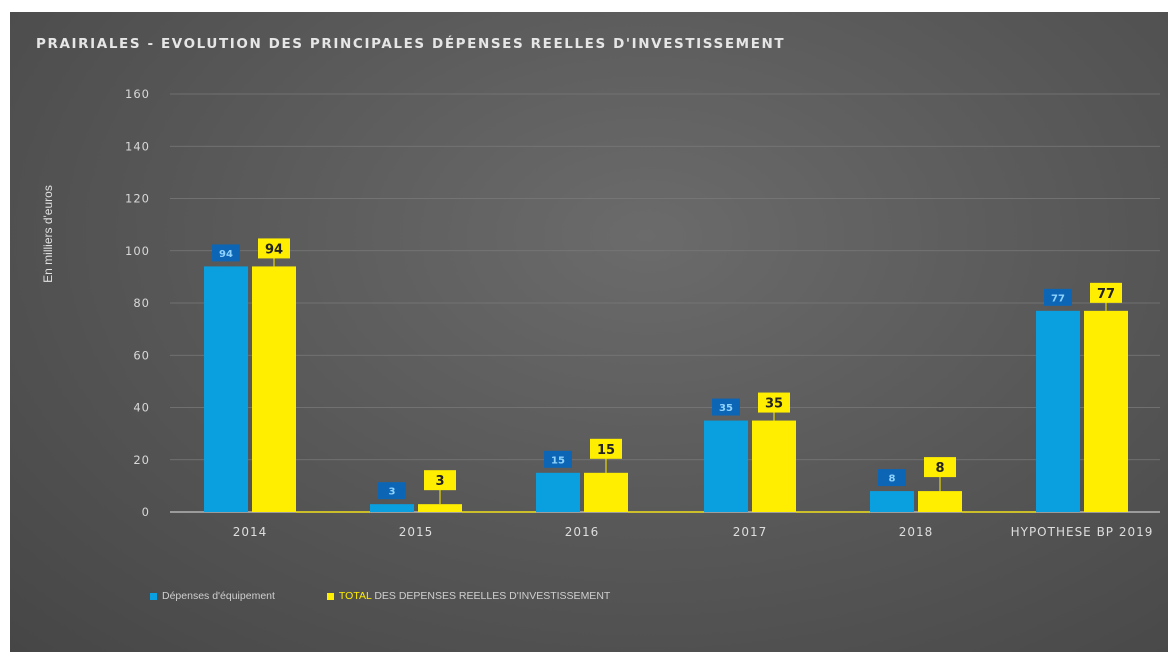  What do you see at coordinates (916, 532) in the screenshot?
I see `x-tick-label: 2018` at bounding box center [916, 532].